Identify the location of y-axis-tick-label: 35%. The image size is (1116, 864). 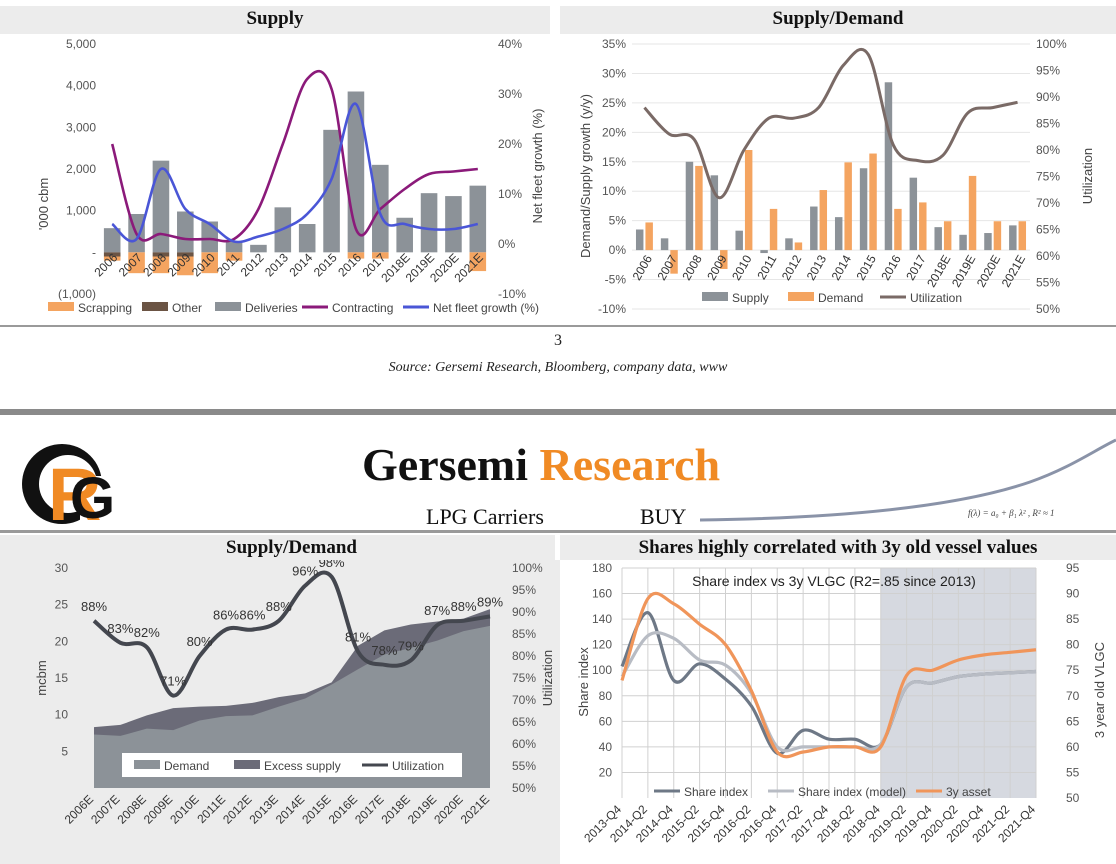
(614, 44).